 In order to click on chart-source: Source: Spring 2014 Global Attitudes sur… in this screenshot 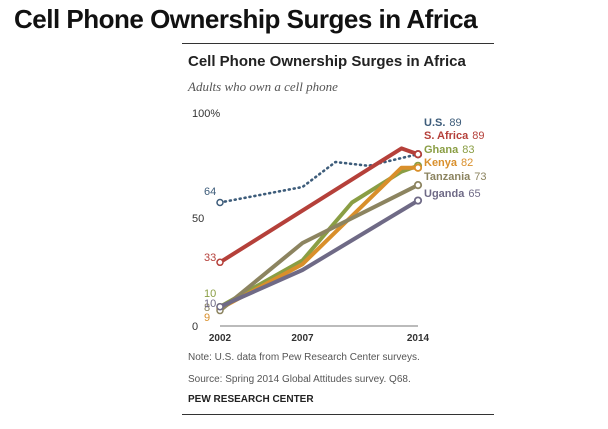, I will do `click(299, 379)`.